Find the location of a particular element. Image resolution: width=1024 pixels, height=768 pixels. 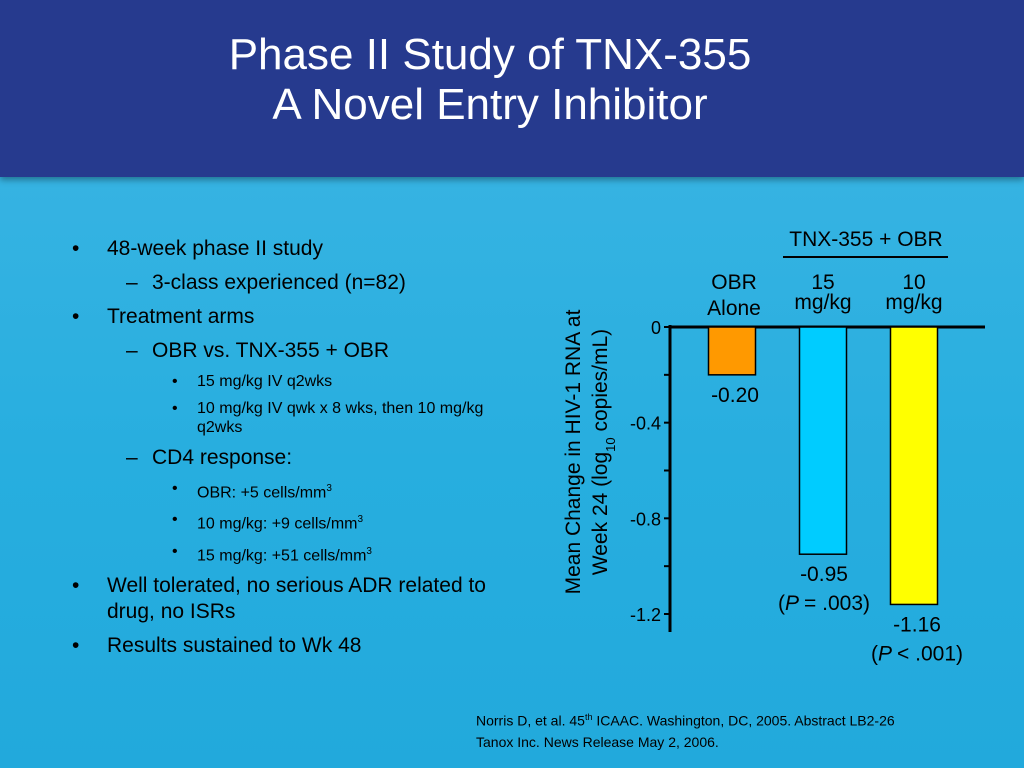

category-label-line-2: Alone is located at coordinates (734, 308).